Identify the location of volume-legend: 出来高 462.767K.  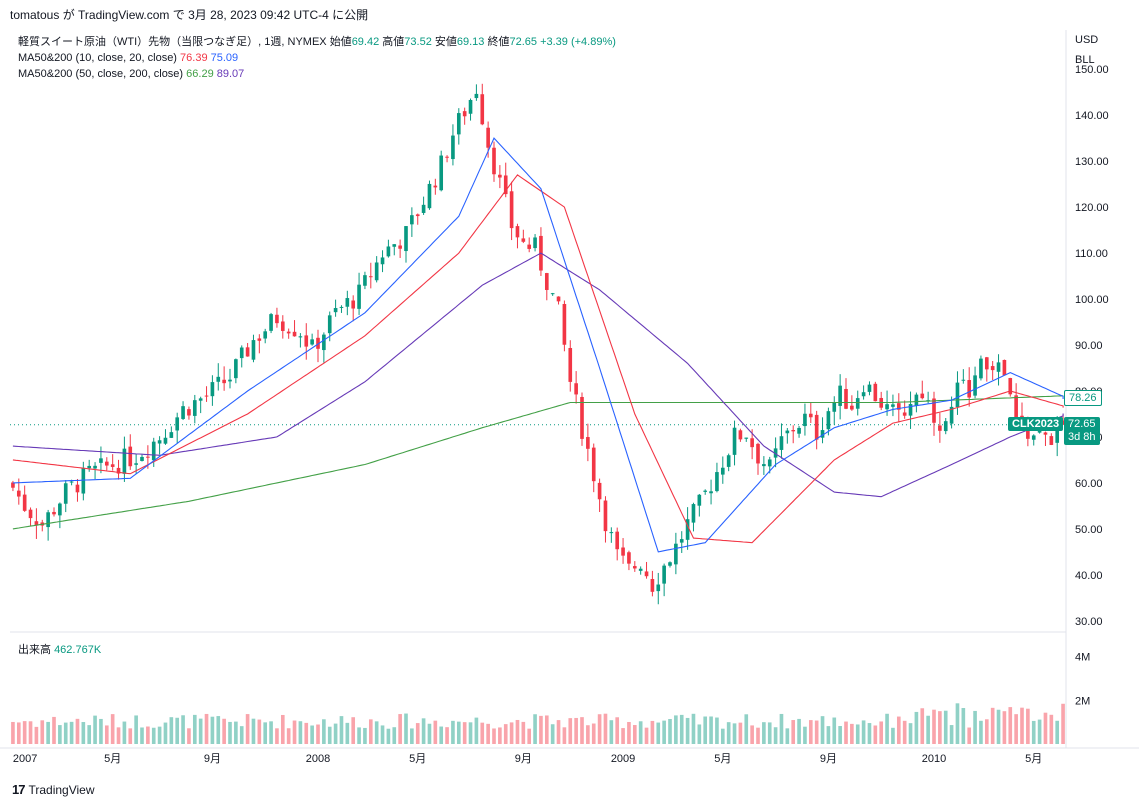
(59, 649).